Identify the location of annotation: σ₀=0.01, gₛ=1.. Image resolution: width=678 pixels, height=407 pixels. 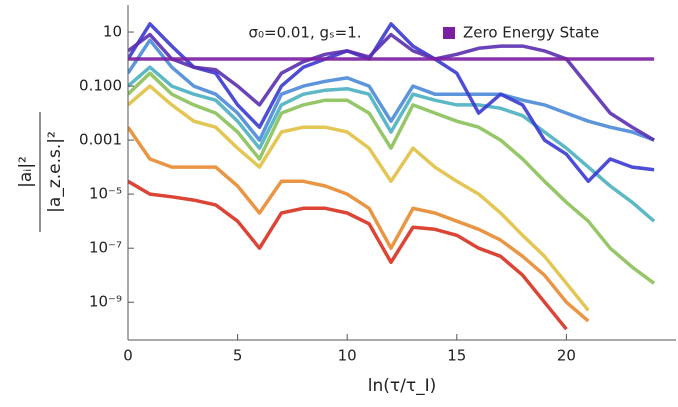
(304, 33).